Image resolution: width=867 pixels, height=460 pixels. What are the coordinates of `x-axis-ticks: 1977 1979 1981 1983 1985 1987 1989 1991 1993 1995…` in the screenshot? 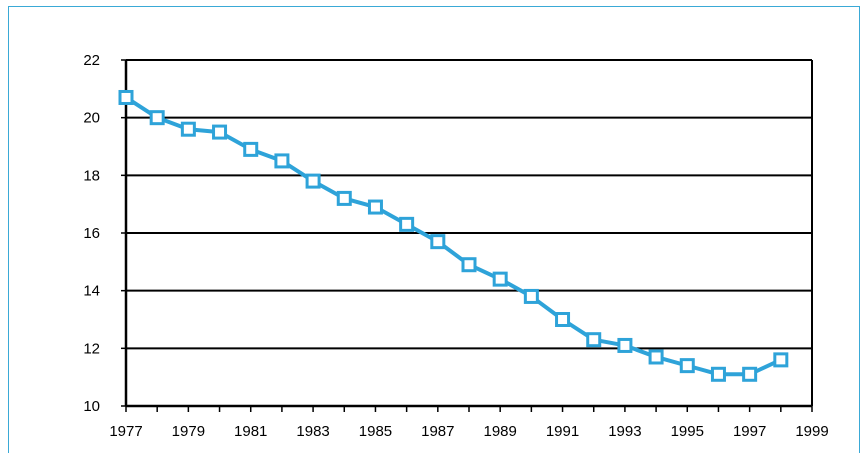 It's located at (469, 423).